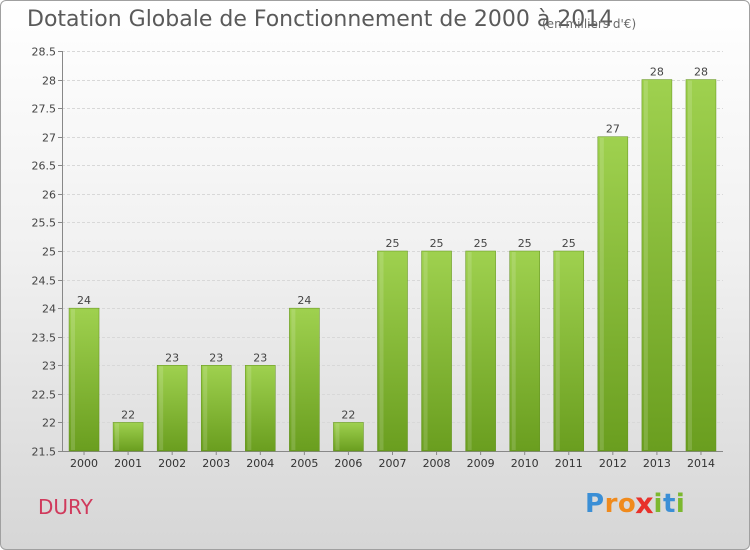 This screenshot has height=550, width=750. Describe the element at coordinates (49, 309) in the screenshot. I see `y-tick-label: 24` at that location.